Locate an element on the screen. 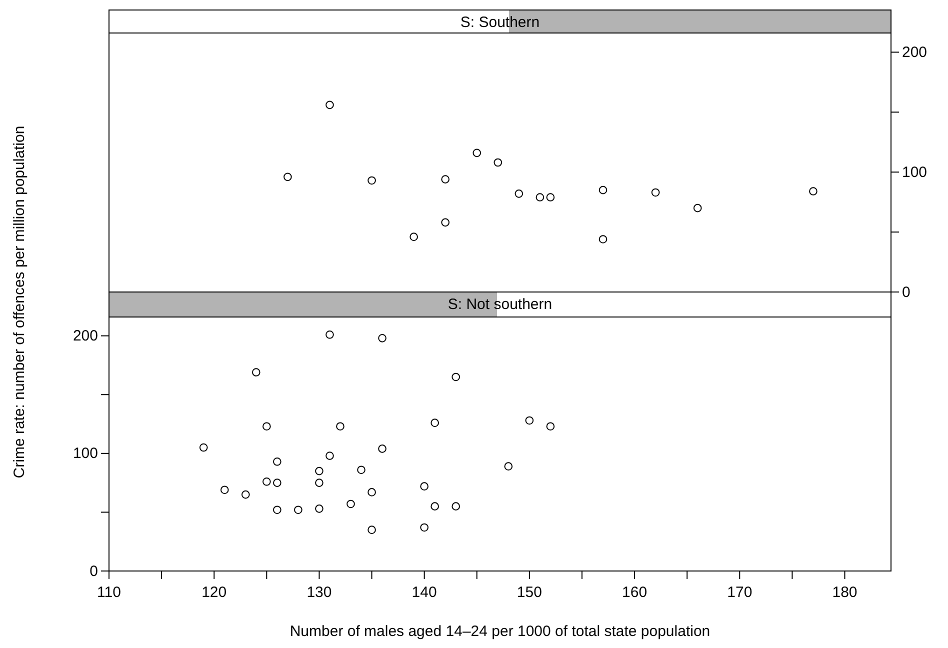  y-axis-title: Crime rate: number of offences per million population is located at coordinates (19, 302).